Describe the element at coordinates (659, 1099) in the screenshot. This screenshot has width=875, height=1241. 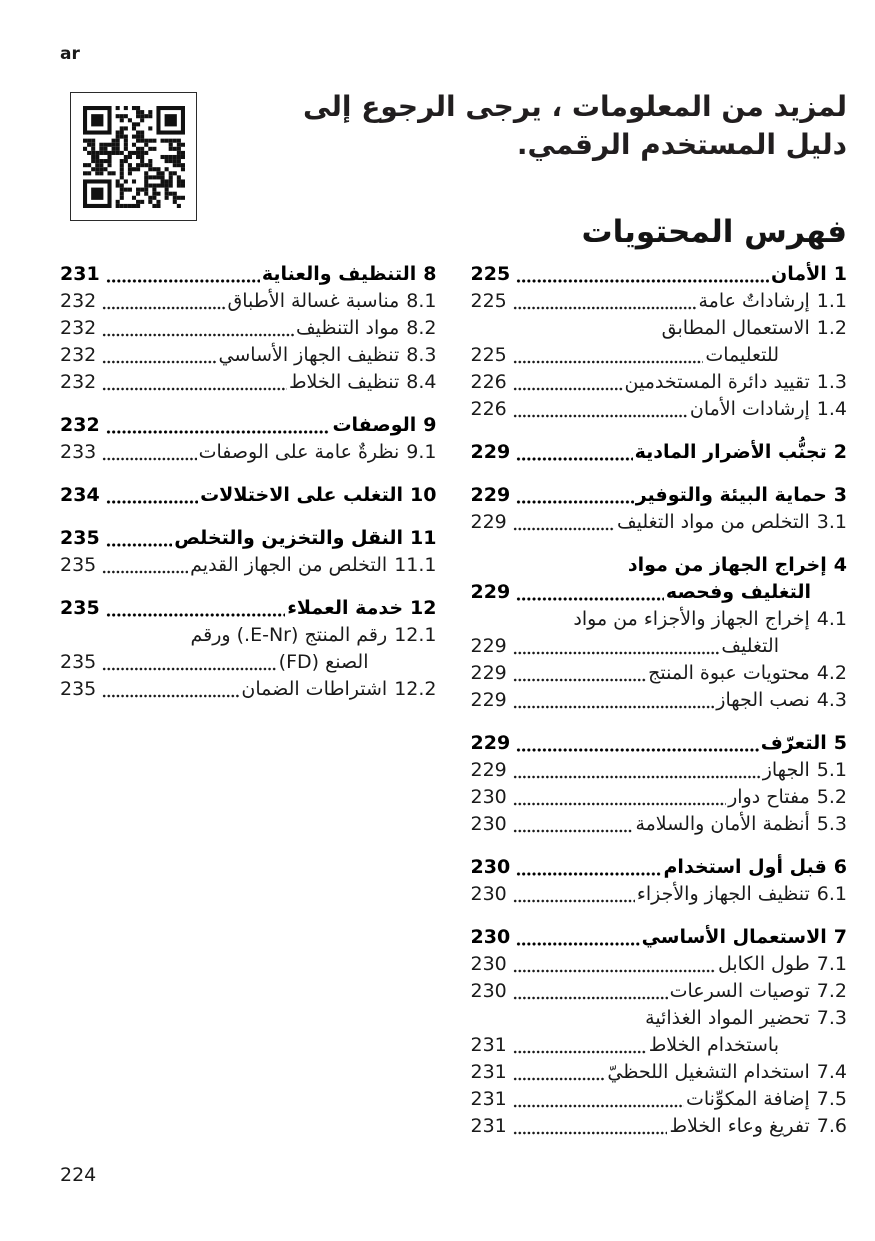
I see `toc-entry-7.5: 7.5 إضافة المكوِّنات 231` at that location.